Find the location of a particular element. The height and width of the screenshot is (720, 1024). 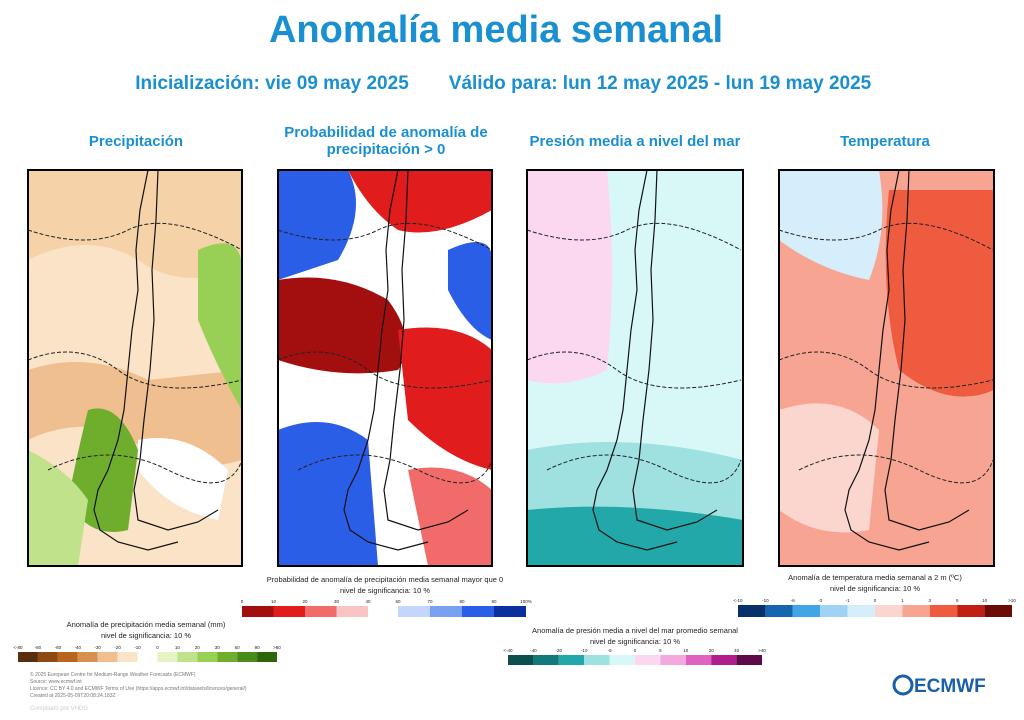

legend-tick-label: >10 is located at coordinates (1012, 600).